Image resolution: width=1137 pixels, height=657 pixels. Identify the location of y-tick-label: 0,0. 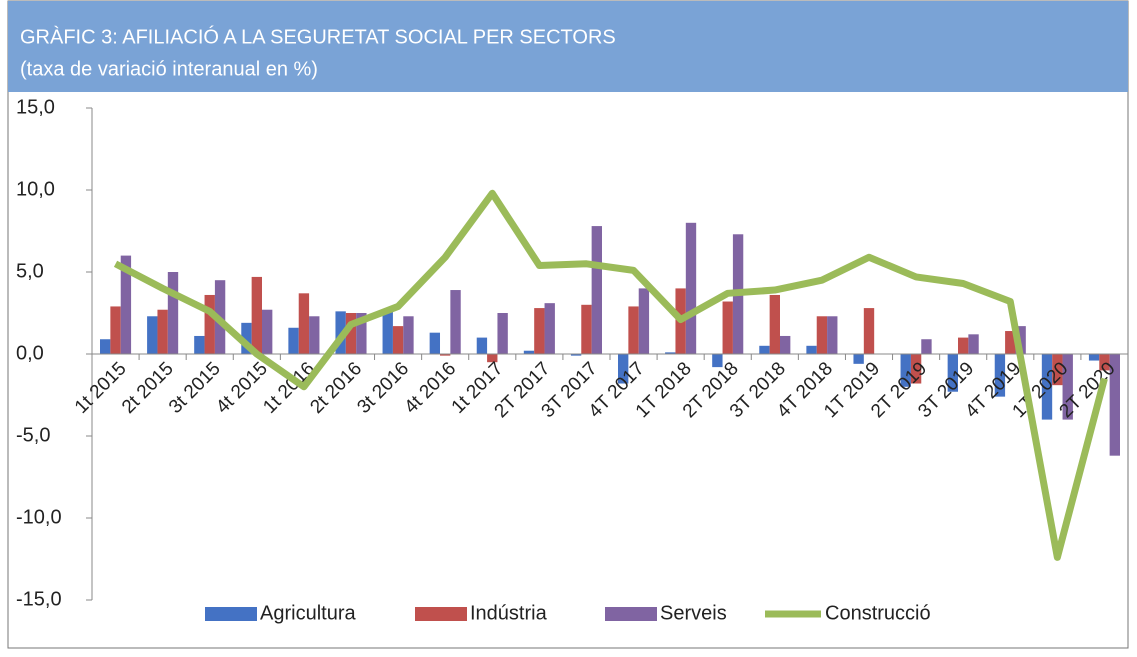
(30, 353).